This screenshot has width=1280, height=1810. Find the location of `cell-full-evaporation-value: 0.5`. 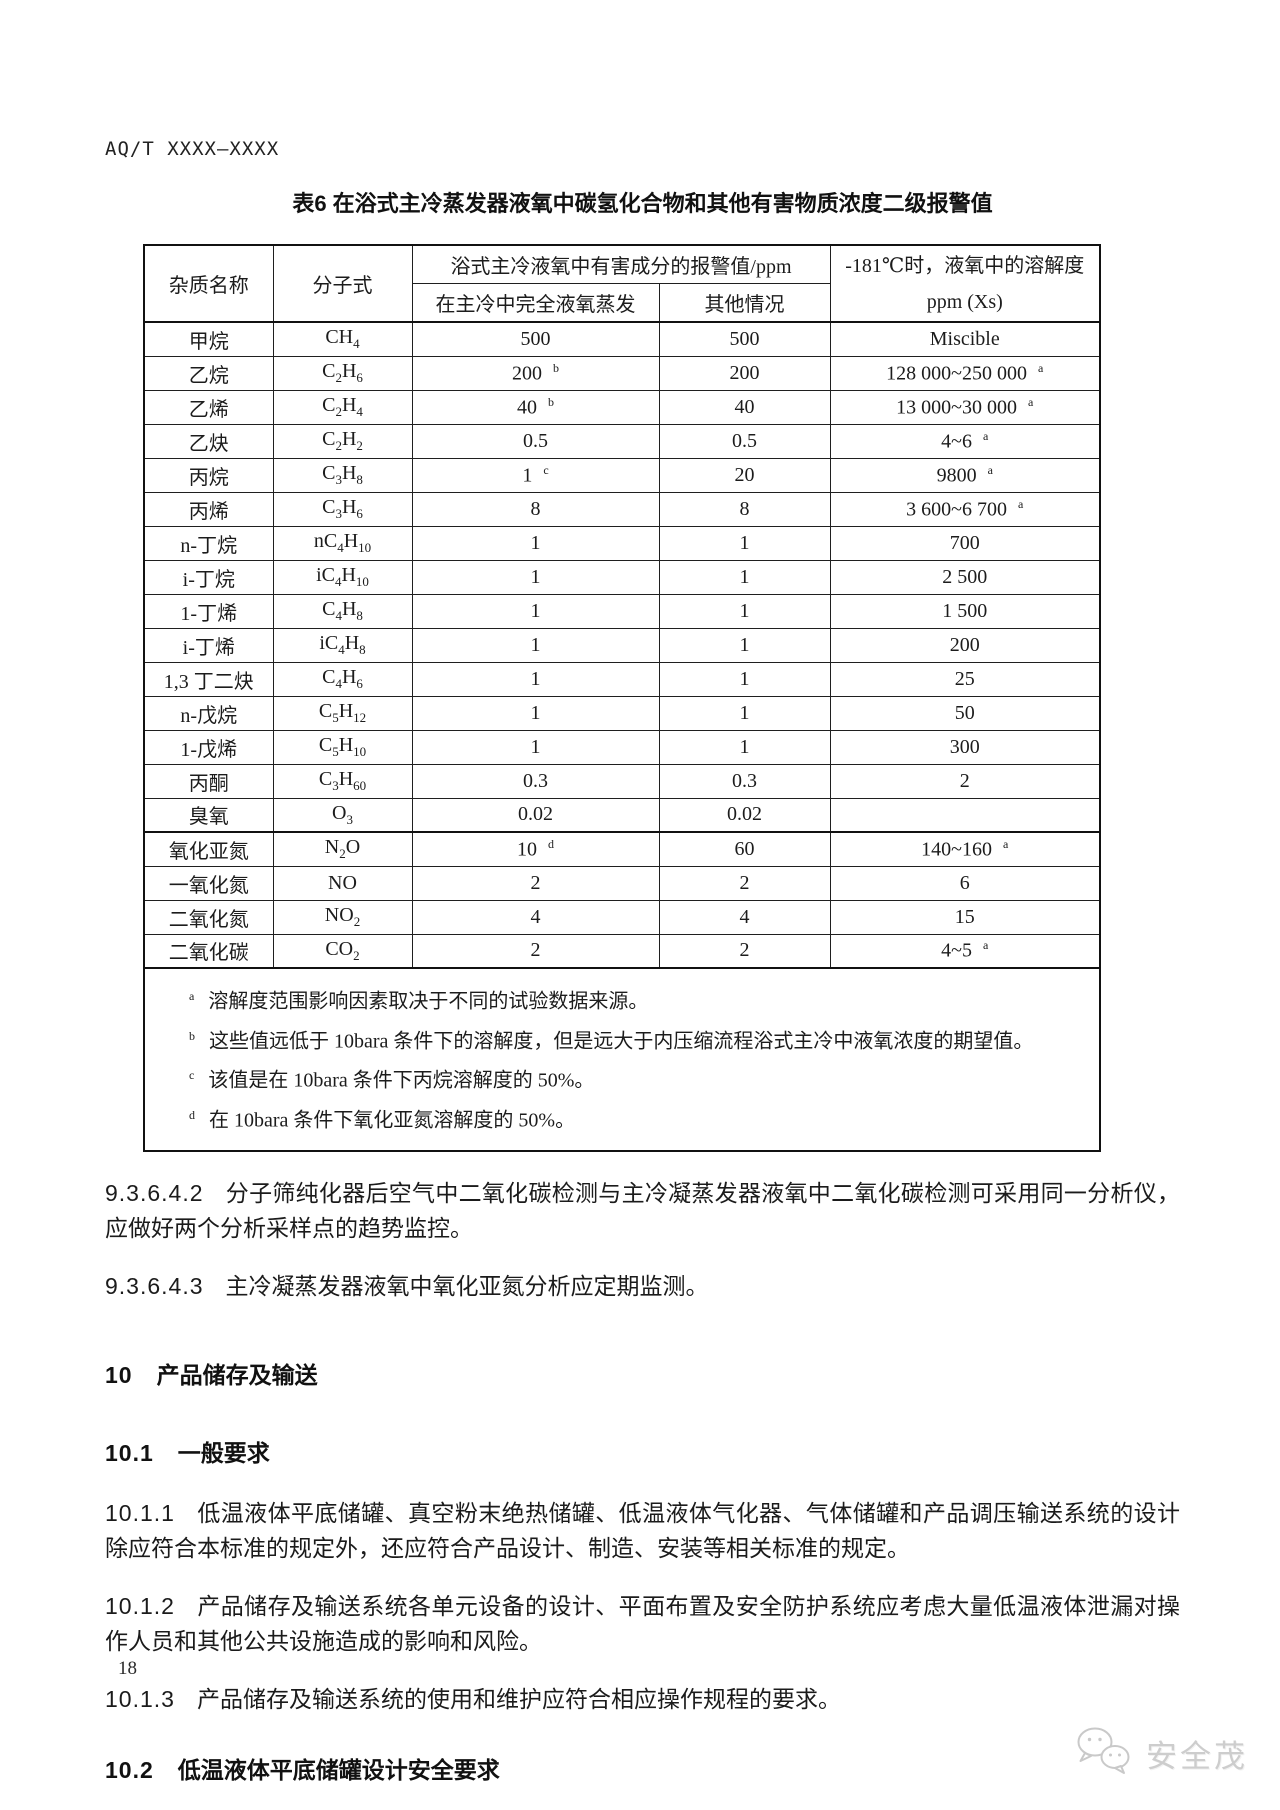

cell-full-evaporation-value: 0.5 is located at coordinates (535, 441).